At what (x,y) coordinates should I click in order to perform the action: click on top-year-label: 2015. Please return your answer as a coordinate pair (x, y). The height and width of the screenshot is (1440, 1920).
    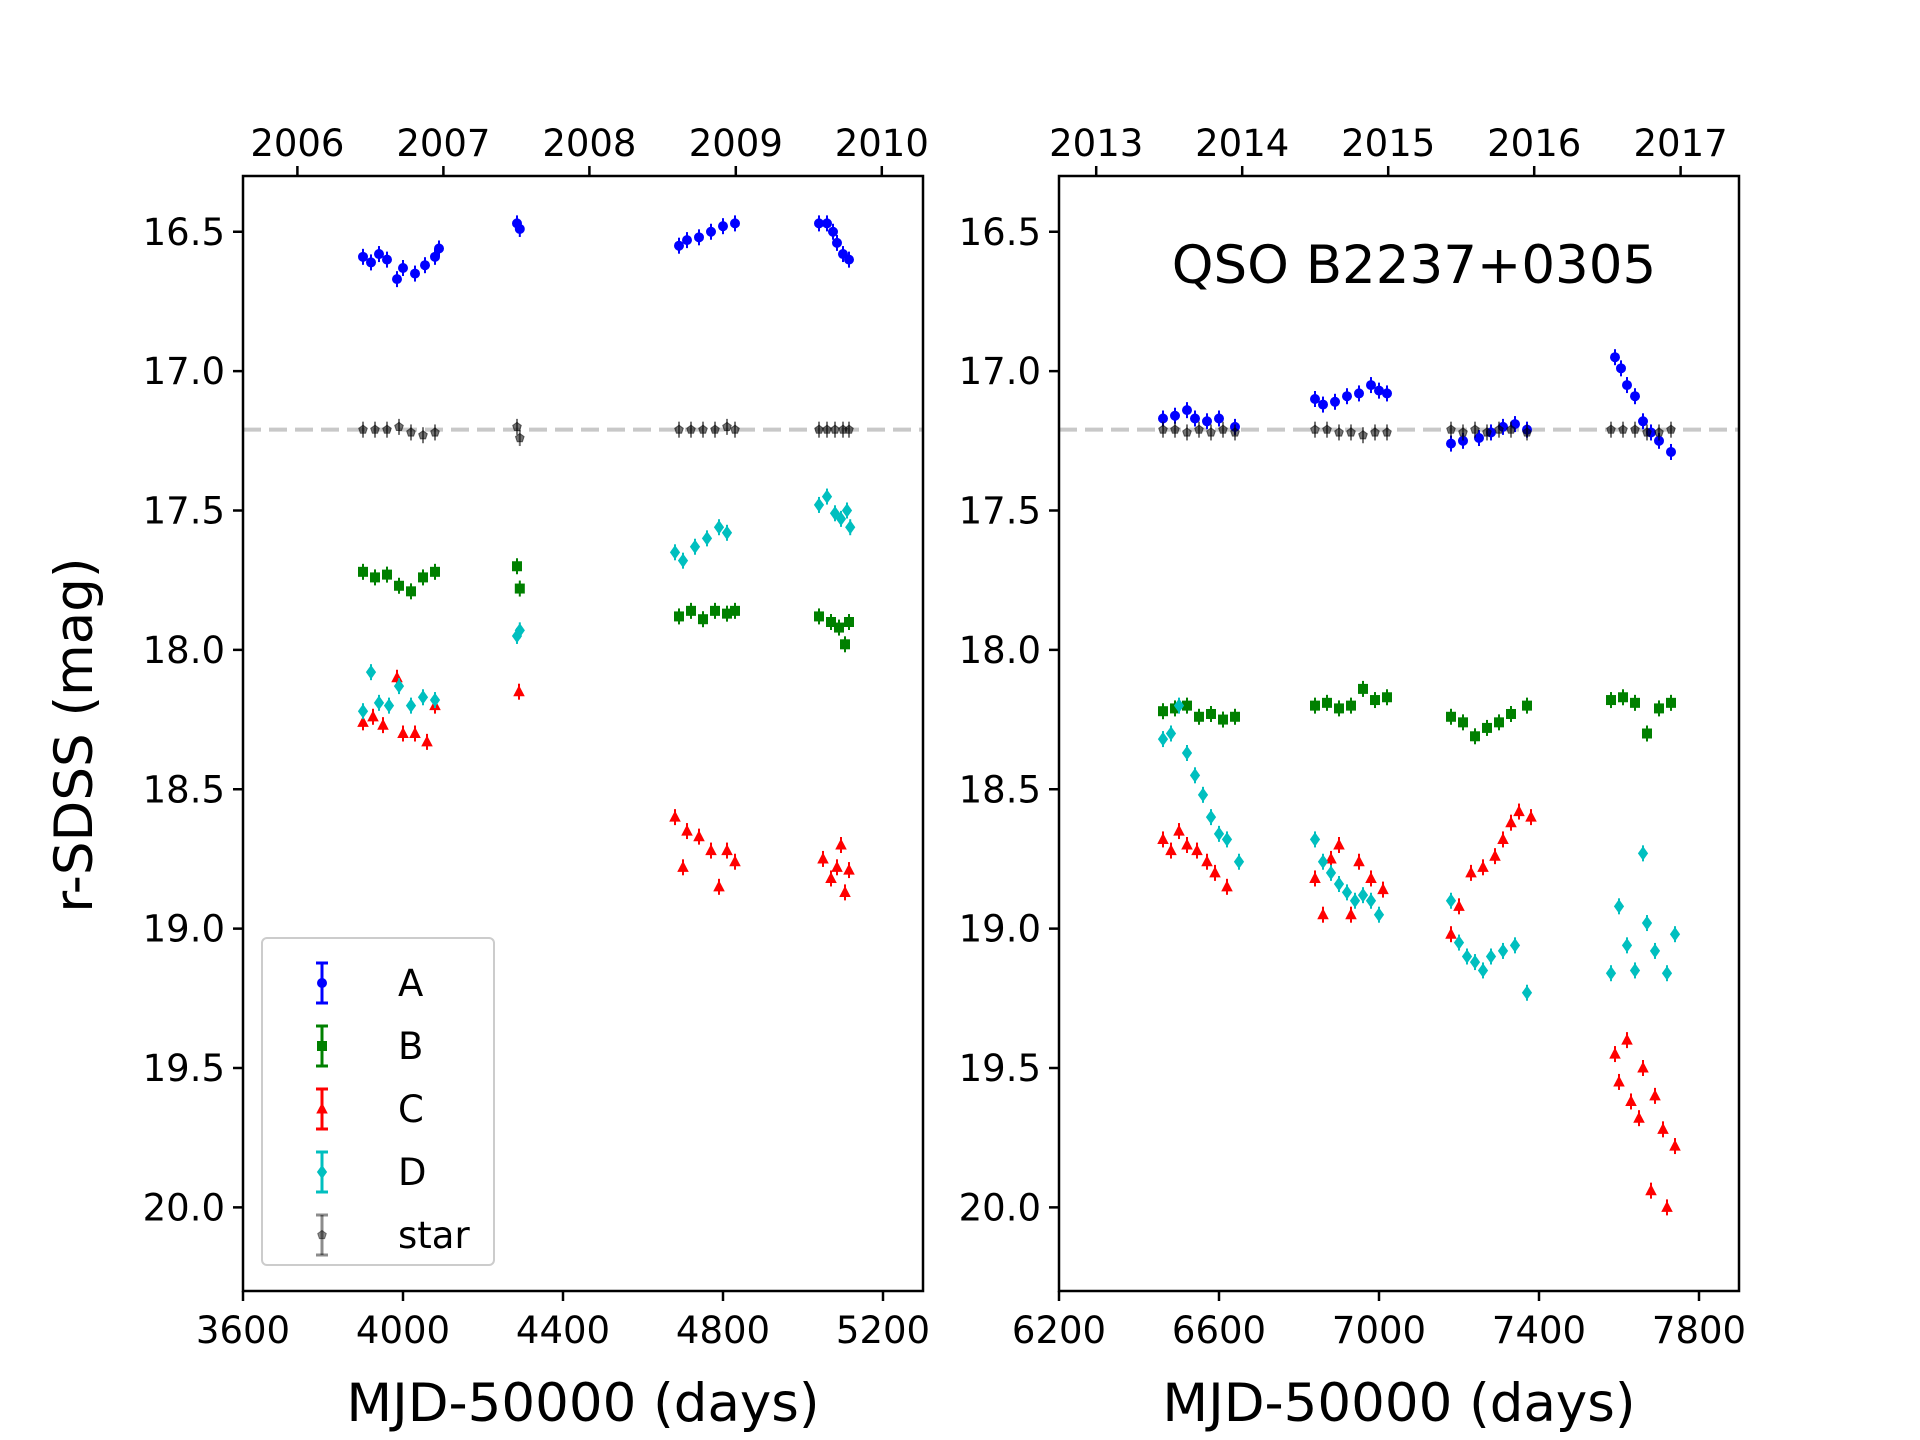
    Looking at the image, I should click on (1388, 143).